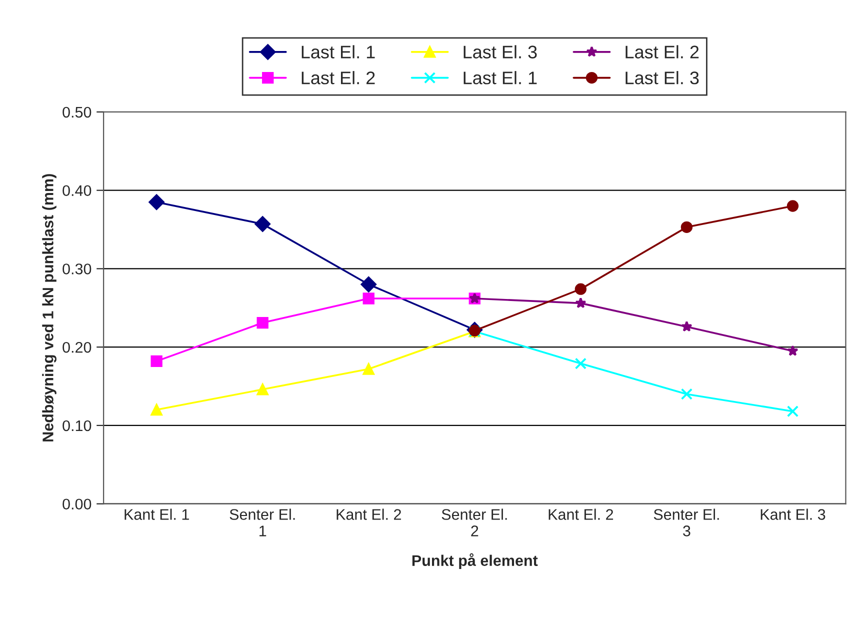 This screenshot has height=622, width=863. What do you see at coordinates (77, 112) in the screenshot?
I see `y-tick-label: 0.50` at bounding box center [77, 112].